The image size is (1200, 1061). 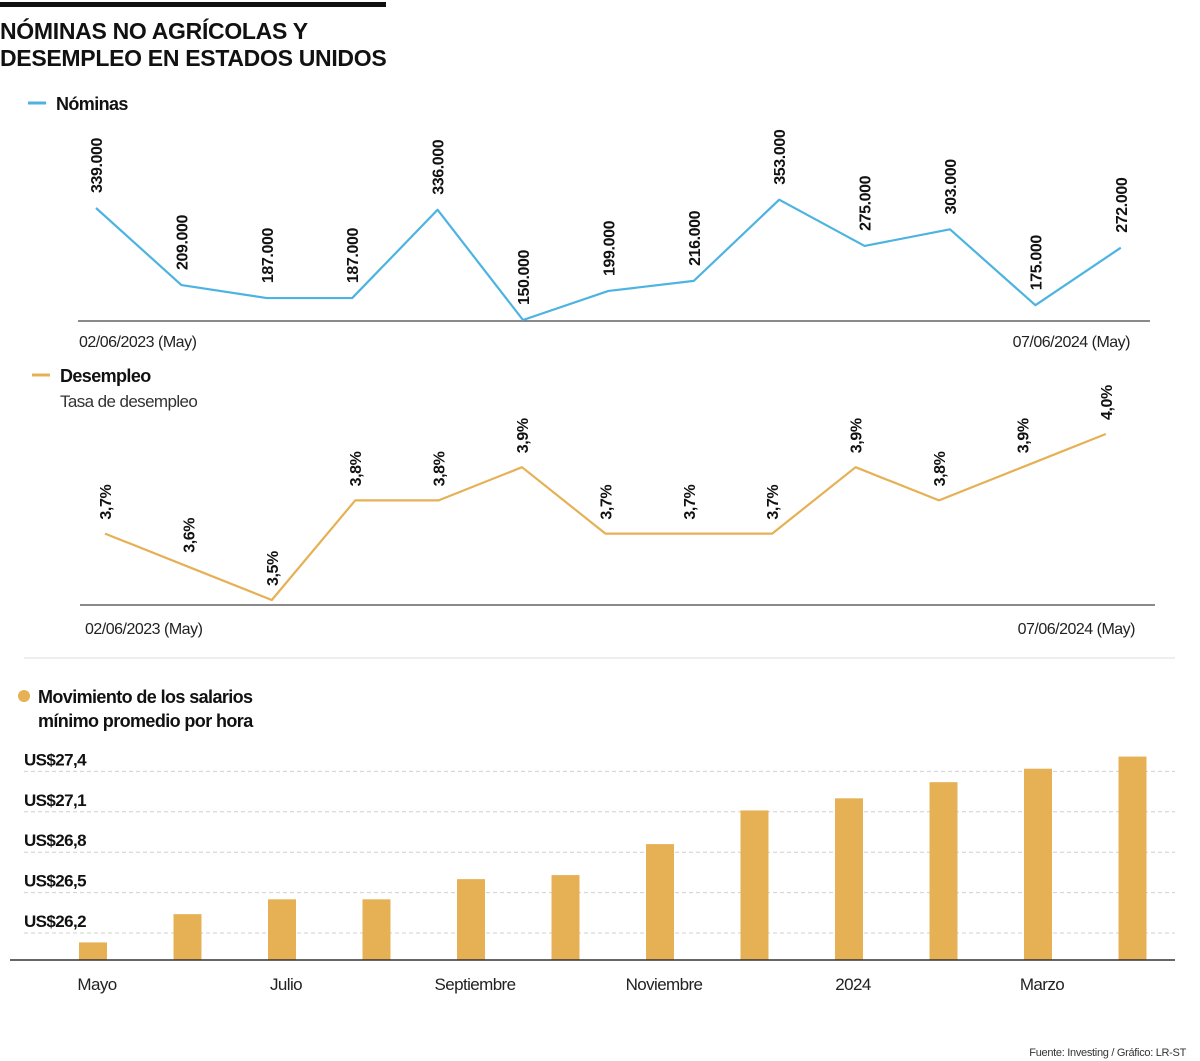 I want to click on nominas-data-label: 175.000, so click(x=1036, y=263).